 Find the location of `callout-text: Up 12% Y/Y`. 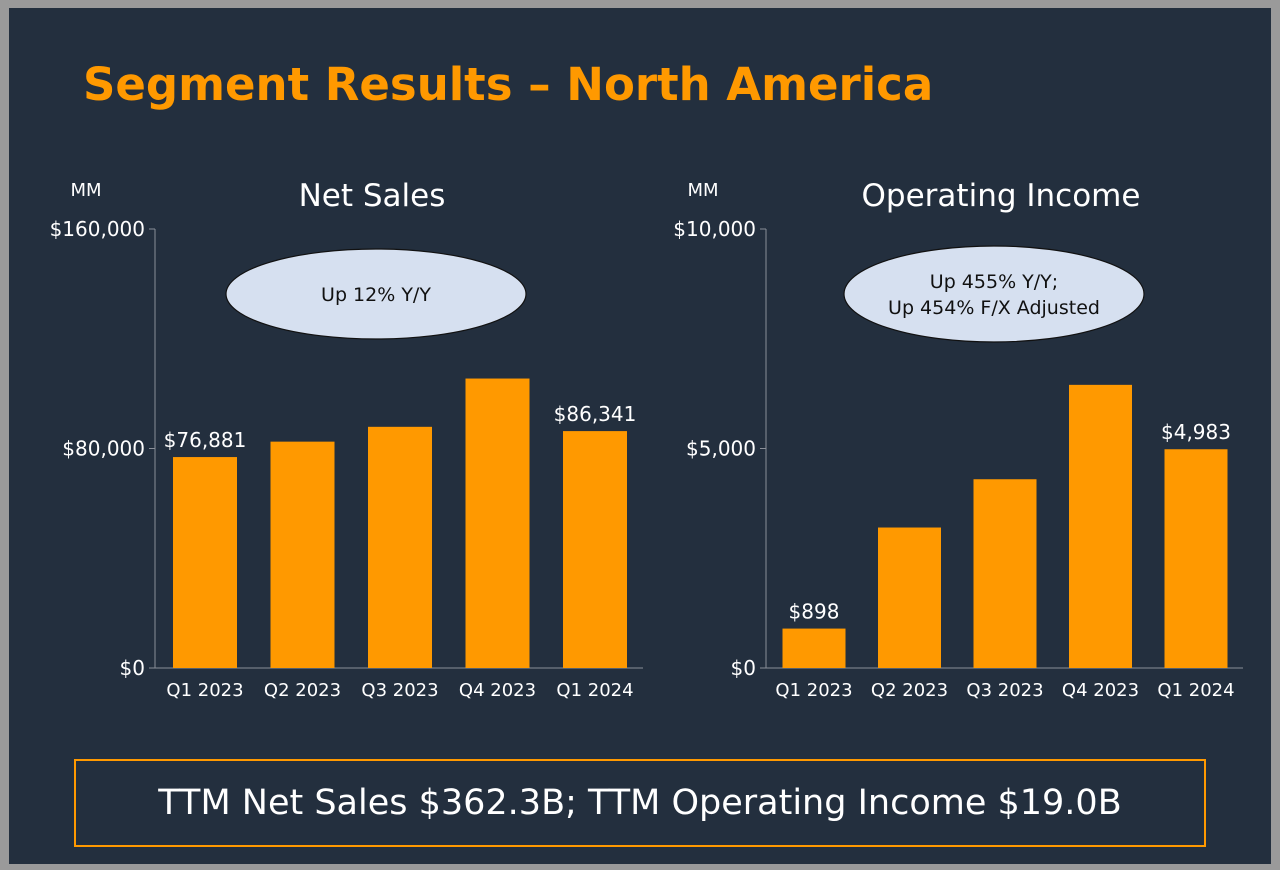

callout-text: Up 12% Y/Y is located at coordinates (376, 295).